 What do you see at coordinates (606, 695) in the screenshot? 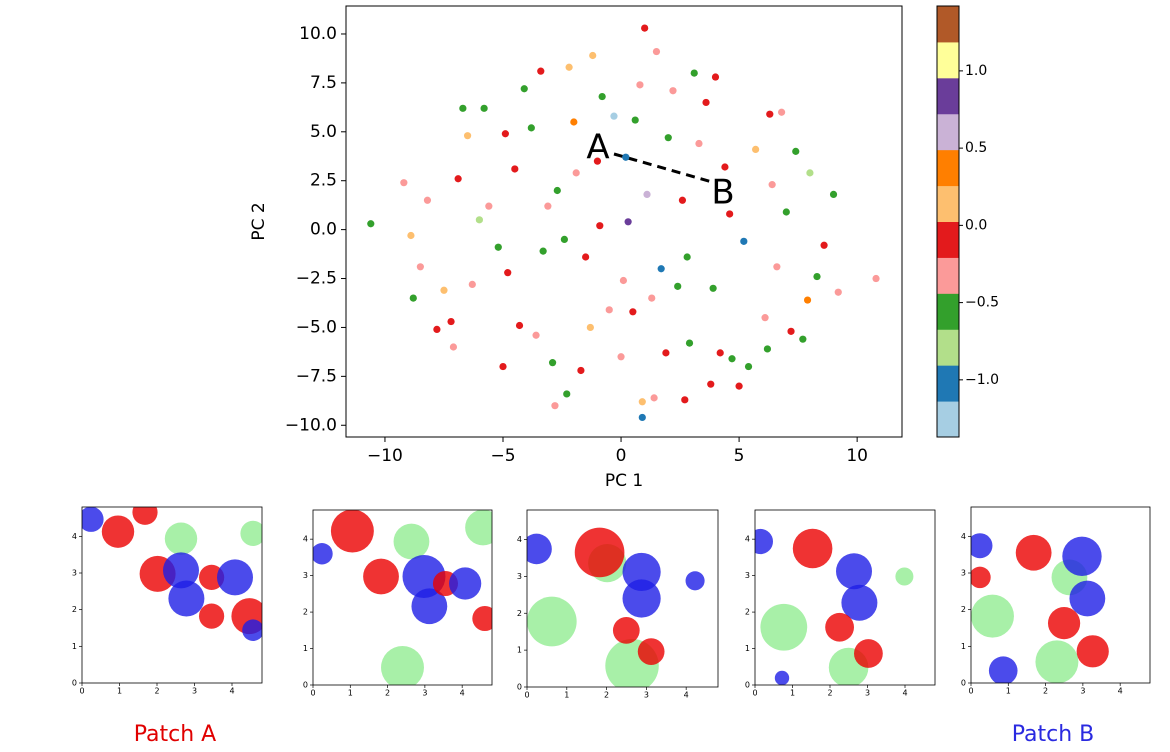
I see `x-tick-label: 2` at bounding box center [606, 695].